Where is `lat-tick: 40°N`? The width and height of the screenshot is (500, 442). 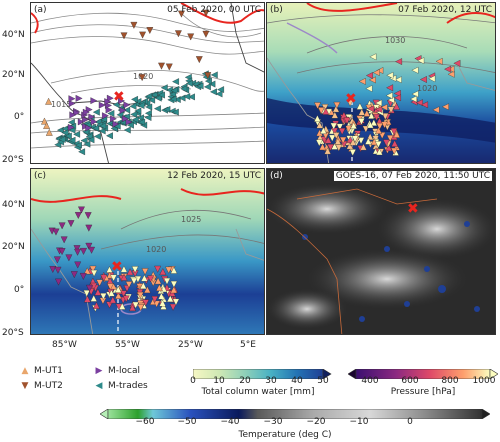
lat-tick: 40°N is located at coordinates (13, 205).